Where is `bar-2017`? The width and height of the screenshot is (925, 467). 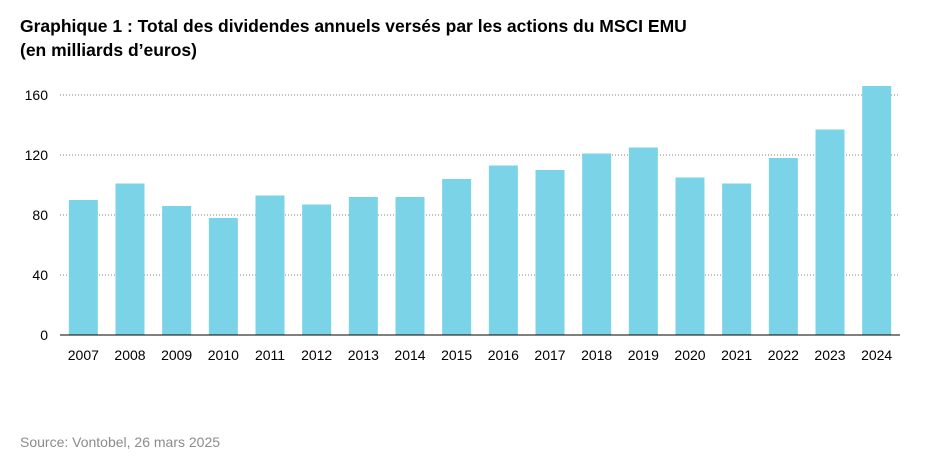
bar-2017 is located at coordinates (550, 252).